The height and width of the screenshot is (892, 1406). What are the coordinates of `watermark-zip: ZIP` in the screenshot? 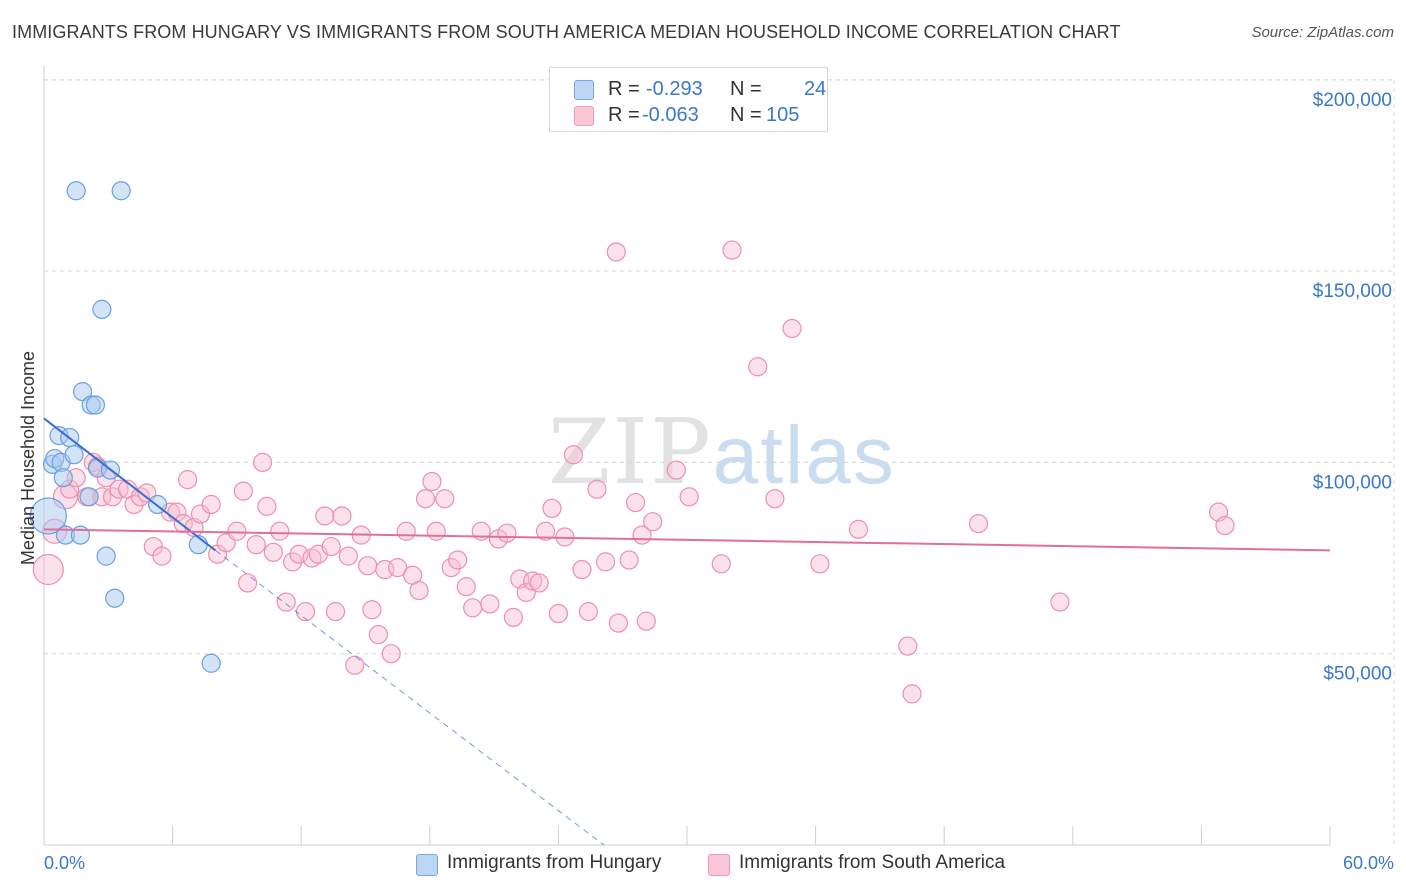 It's located at (630, 452).